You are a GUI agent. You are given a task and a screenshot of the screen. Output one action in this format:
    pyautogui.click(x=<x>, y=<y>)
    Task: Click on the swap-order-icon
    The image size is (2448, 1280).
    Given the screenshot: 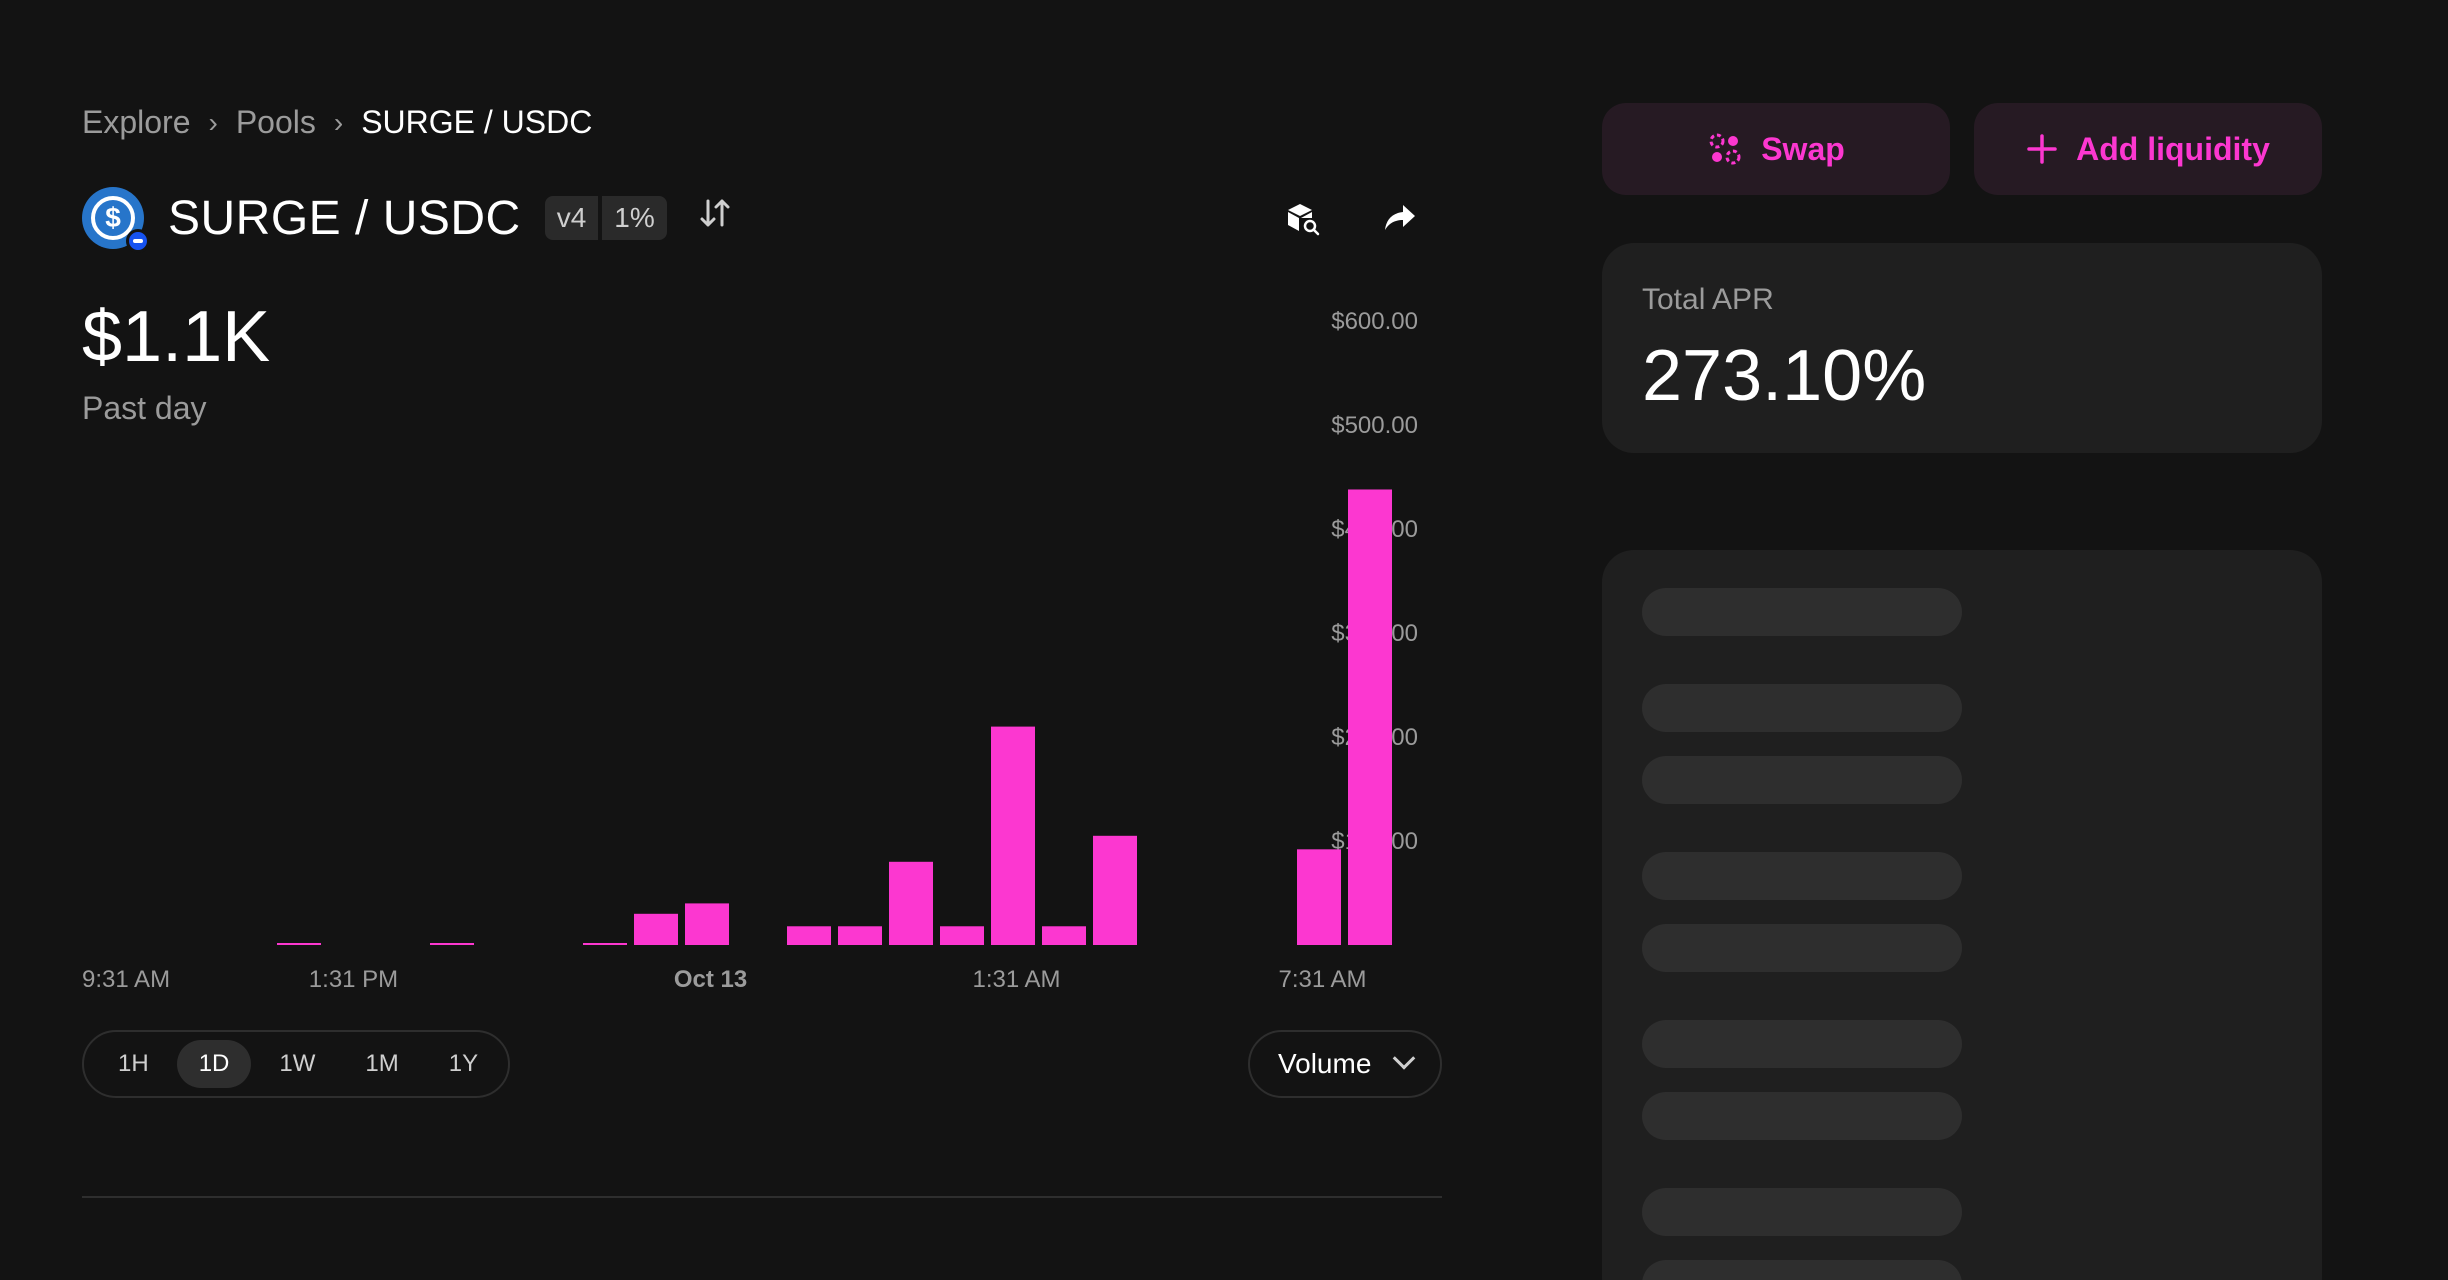 What is the action you would take?
    pyautogui.click(x=715, y=218)
    